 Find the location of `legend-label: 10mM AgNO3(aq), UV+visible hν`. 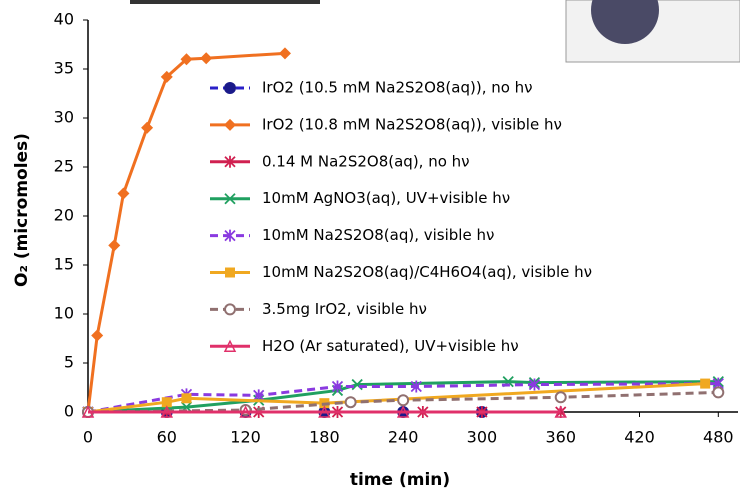

legend-label: 10mM AgNO3(aq), UV+visible hν is located at coordinates (386, 198).